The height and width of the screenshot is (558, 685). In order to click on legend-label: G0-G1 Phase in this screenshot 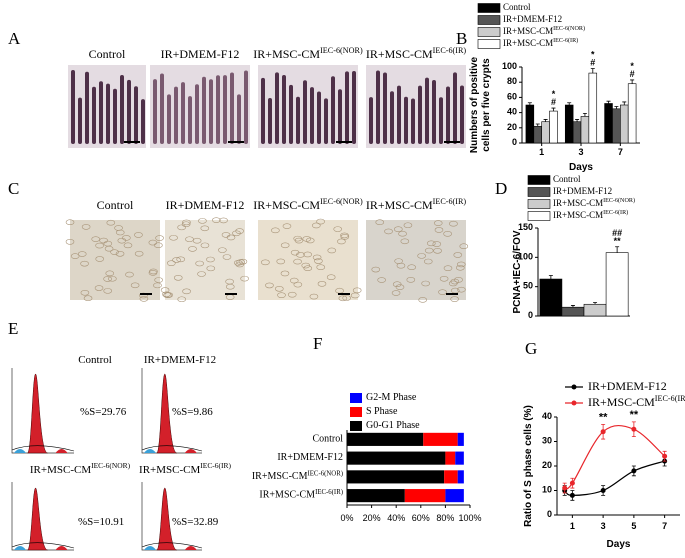, I will do `click(393, 425)`.